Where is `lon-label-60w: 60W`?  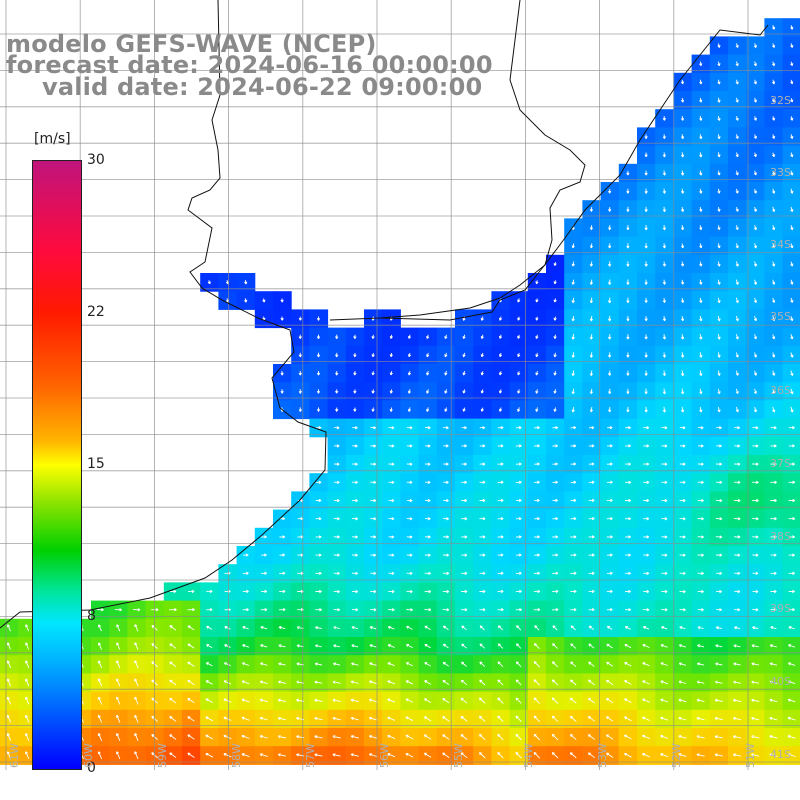 lon-label-60w: 60W is located at coordinates (88, 755).